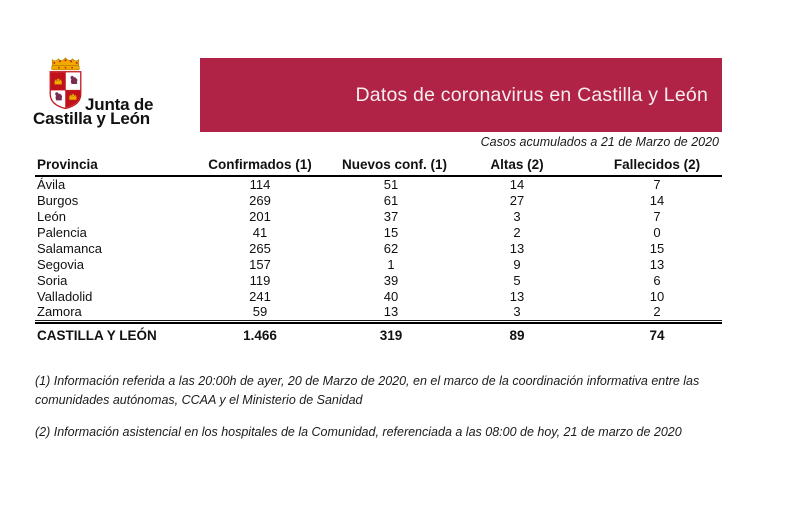  I want to click on table-row: Salamanca 265 62 13 15, so click(378, 248).